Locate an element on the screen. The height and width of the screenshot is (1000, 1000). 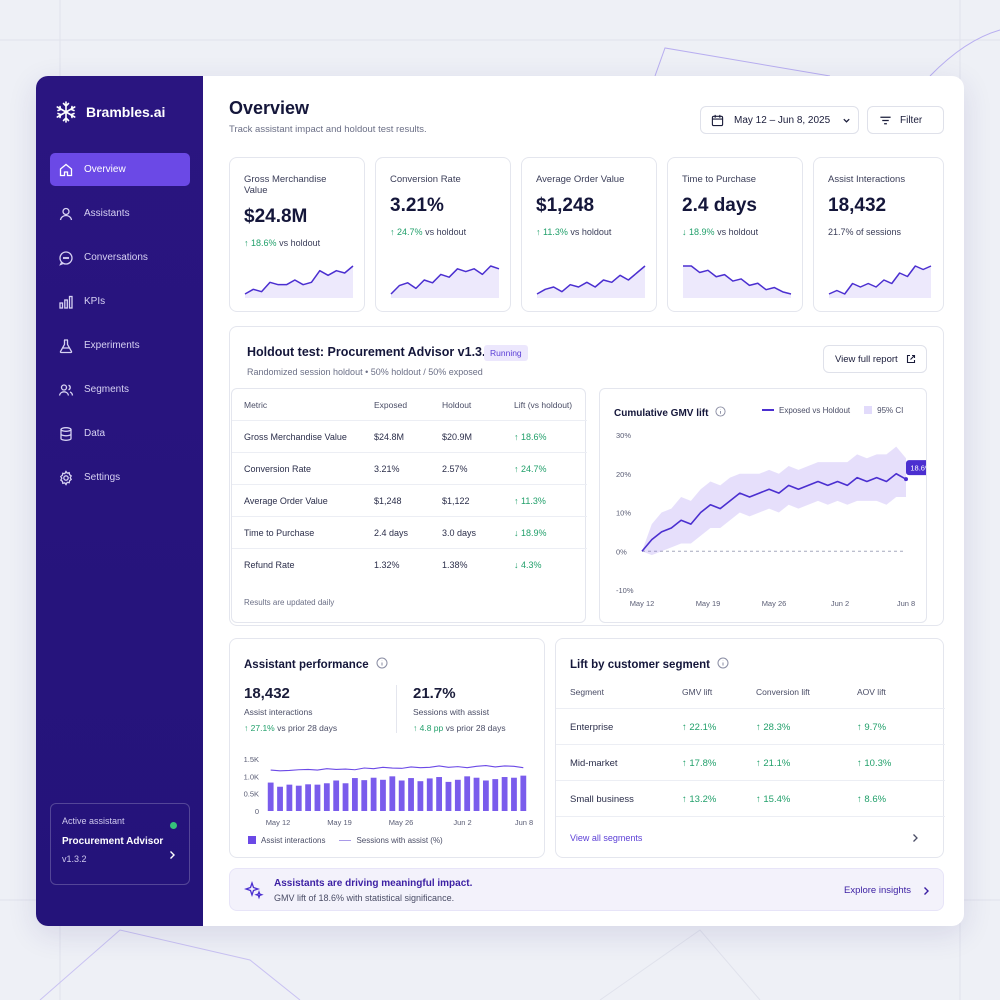
date-range-picker: May 12 – Jun 8, 2025 is located at coordinates (779, 120).